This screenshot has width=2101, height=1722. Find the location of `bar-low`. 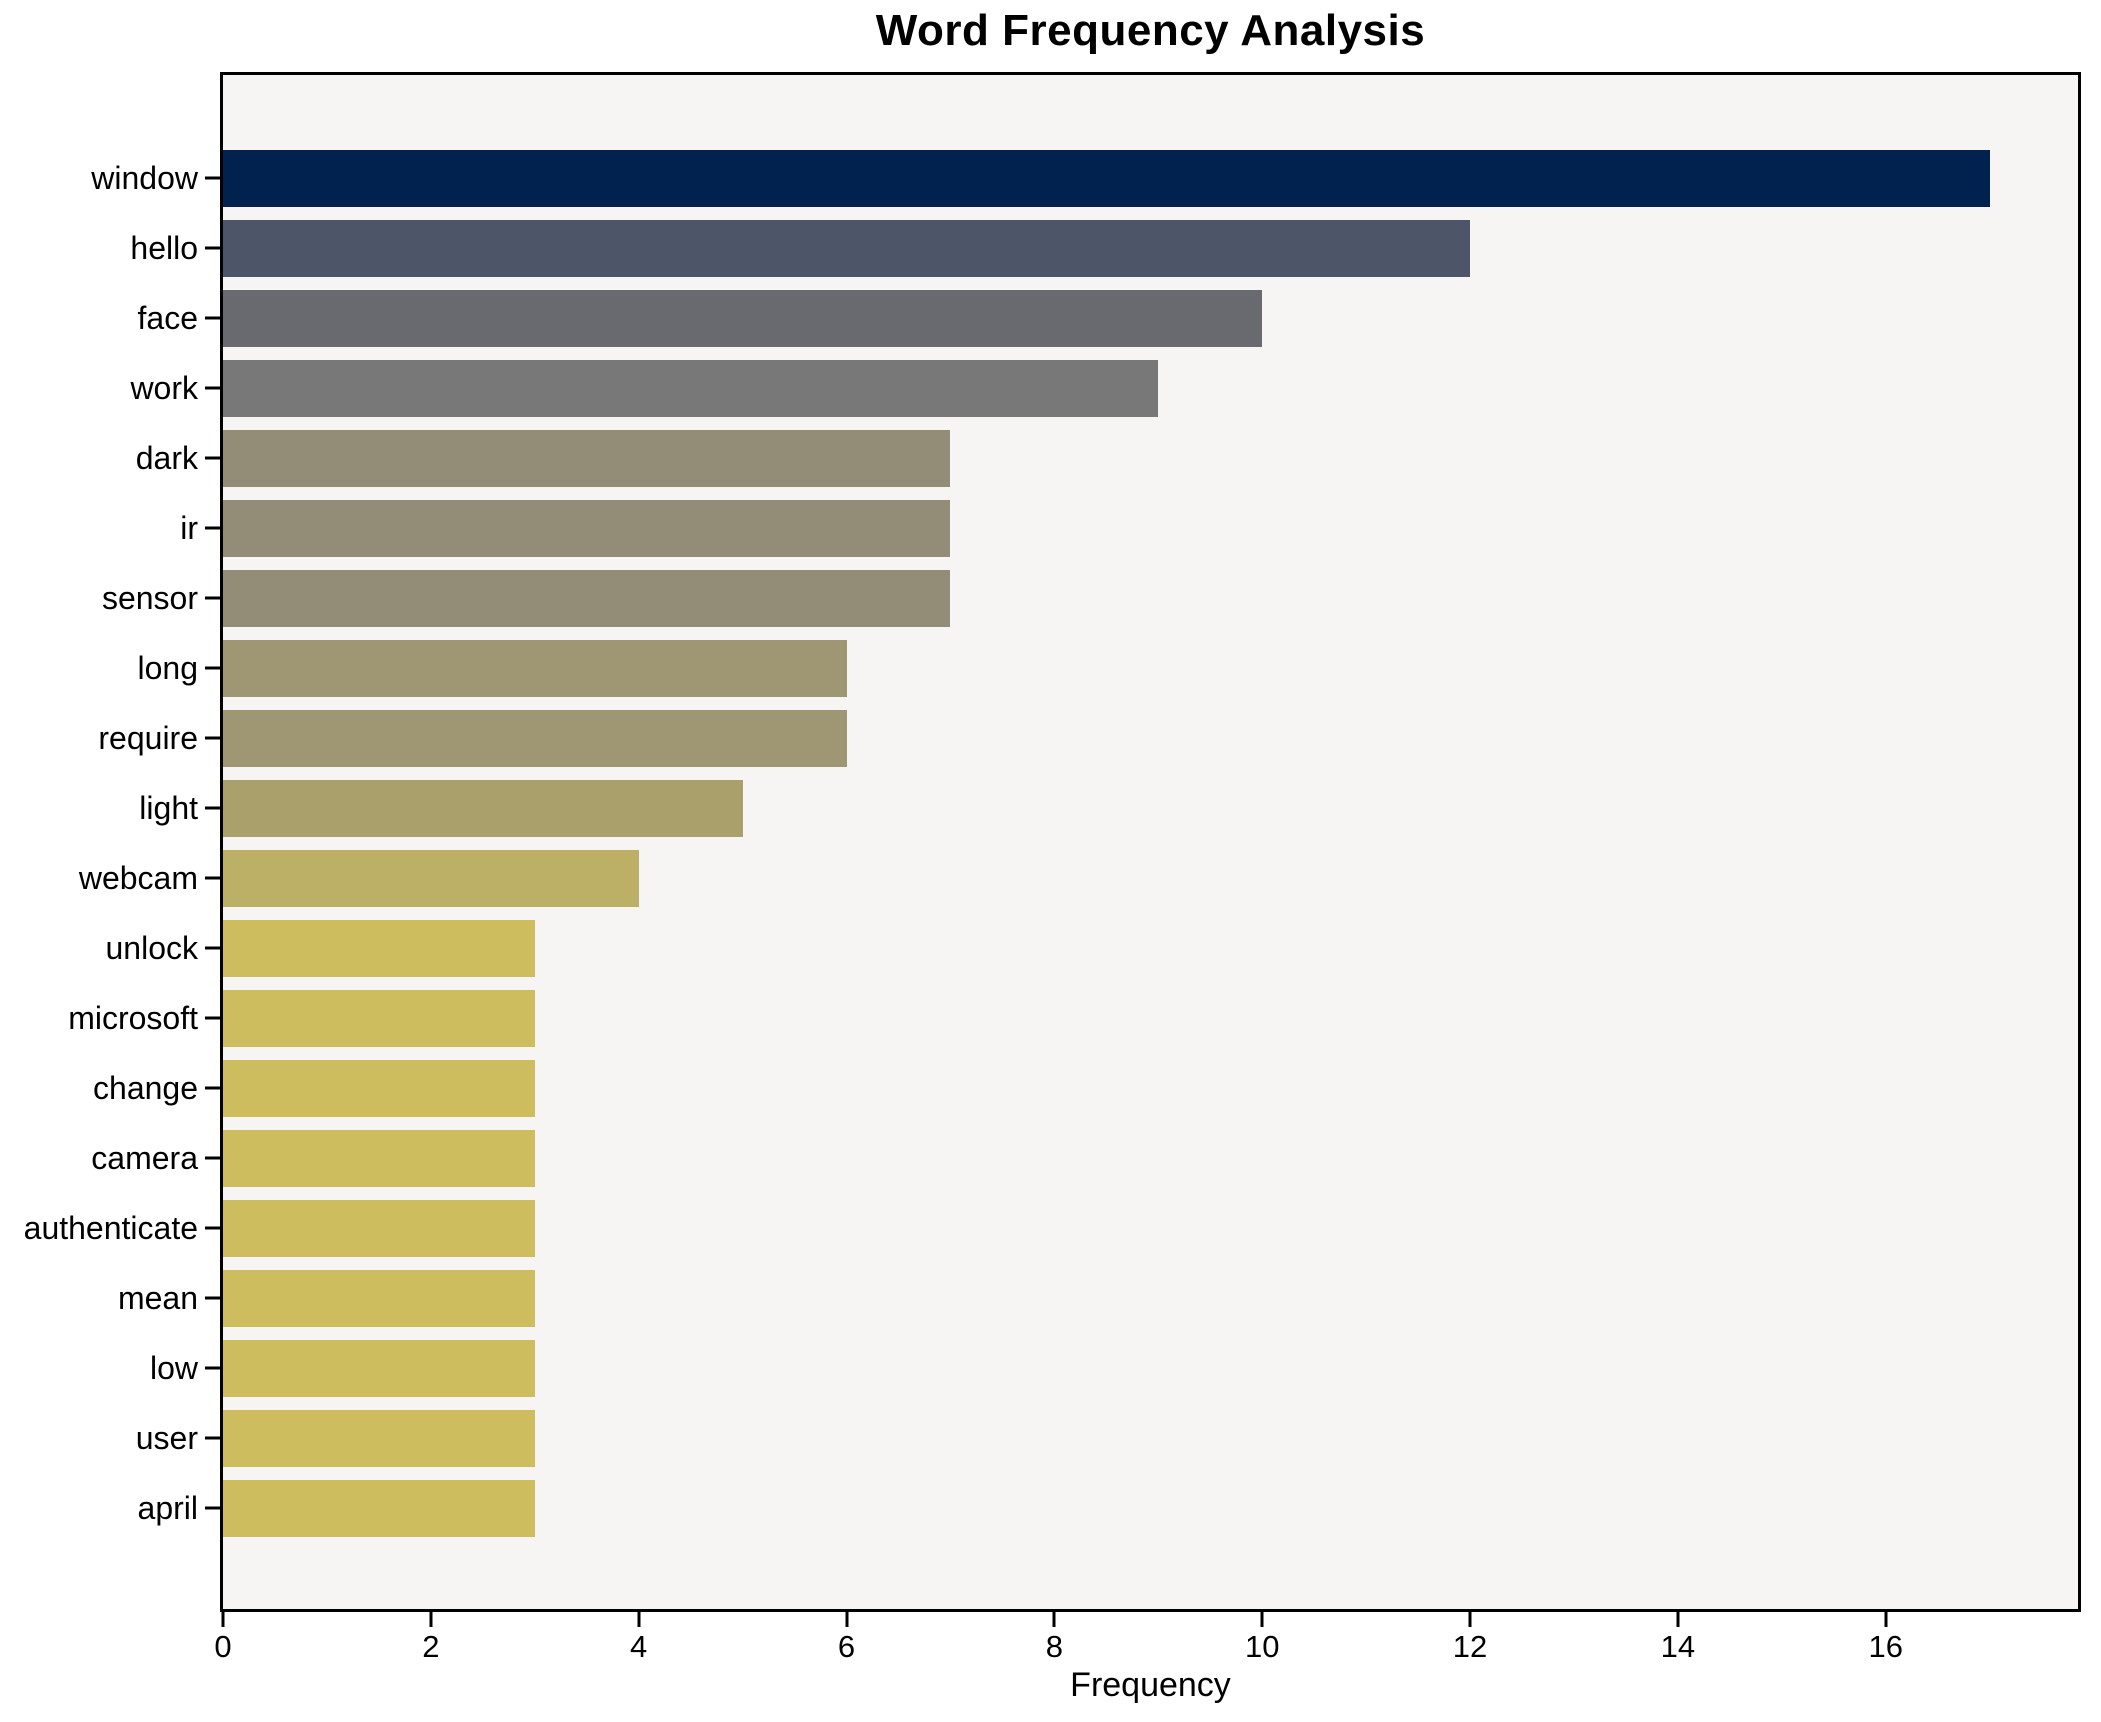

bar-low is located at coordinates (379, 1368).